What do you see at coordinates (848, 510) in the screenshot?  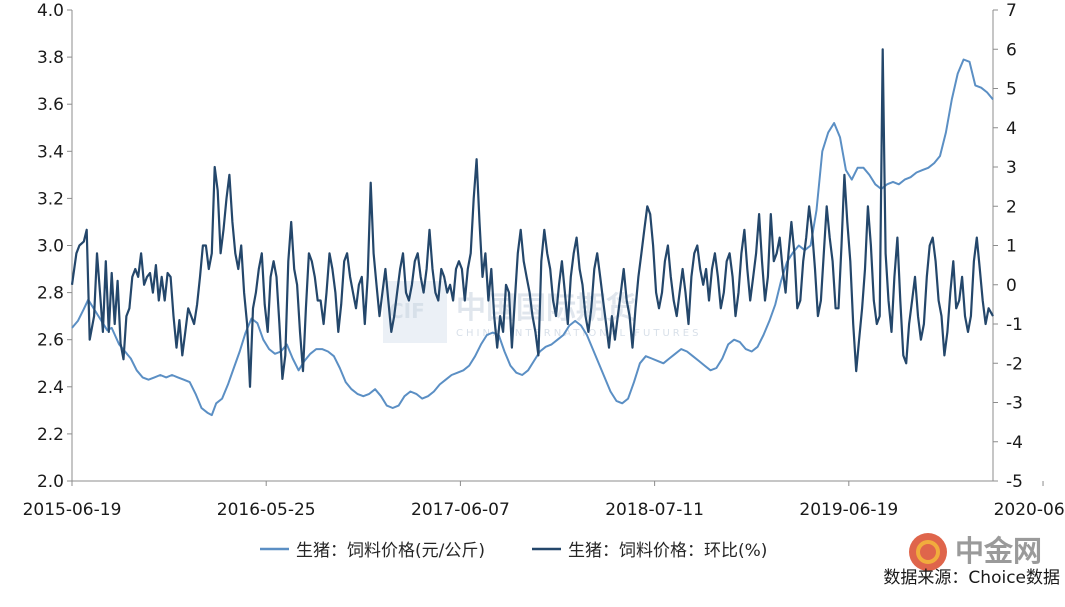 I see `x-tick-label: 2019-06-19` at bounding box center [848, 510].